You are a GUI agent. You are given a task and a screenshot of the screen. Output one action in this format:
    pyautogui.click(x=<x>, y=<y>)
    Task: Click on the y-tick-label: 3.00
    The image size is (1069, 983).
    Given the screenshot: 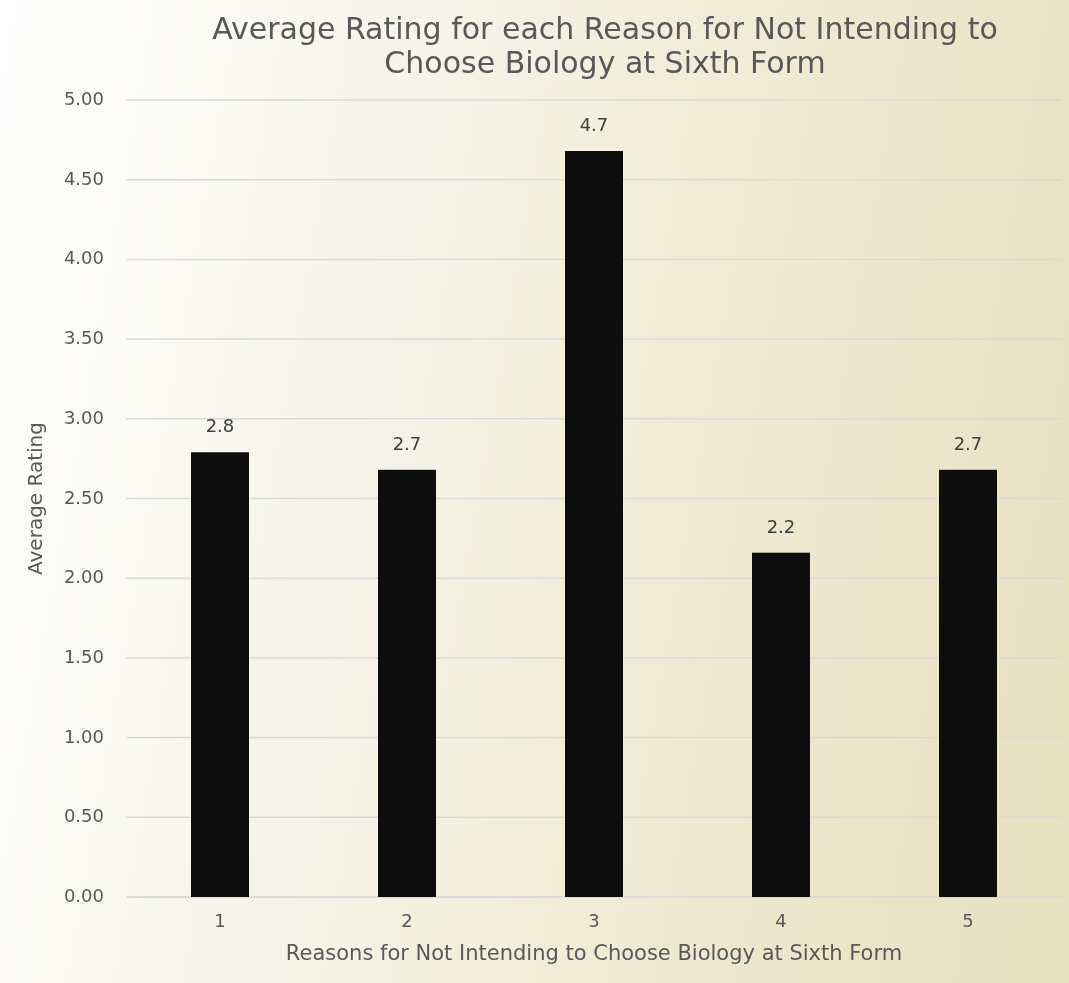 What is the action you would take?
    pyautogui.click(x=83, y=417)
    